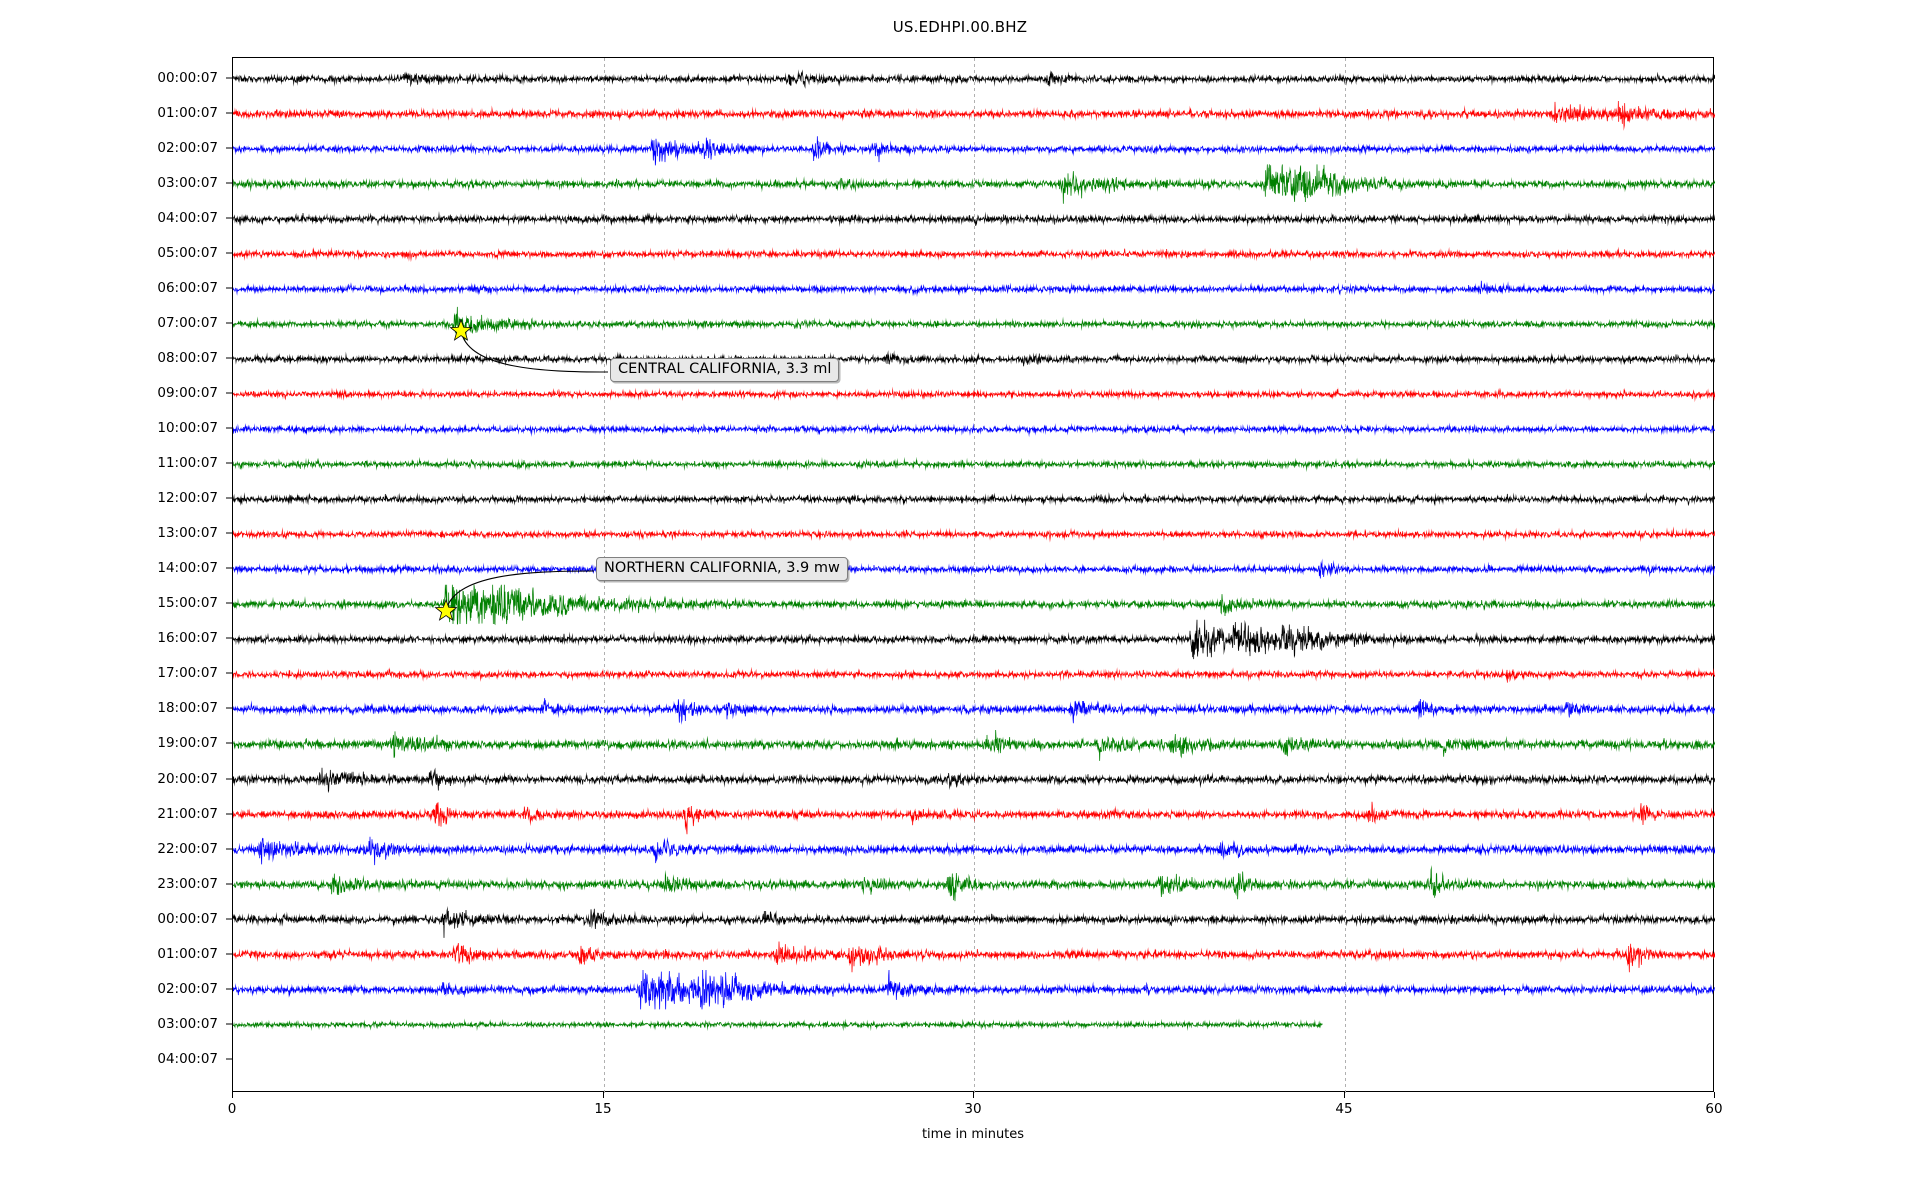 The height and width of the screenshot is (1200, 1920). What do you see at coordinates (232, 1109) in the screenshot?
I see `x-tick-label: 0` at bounding box center [232, 1109].